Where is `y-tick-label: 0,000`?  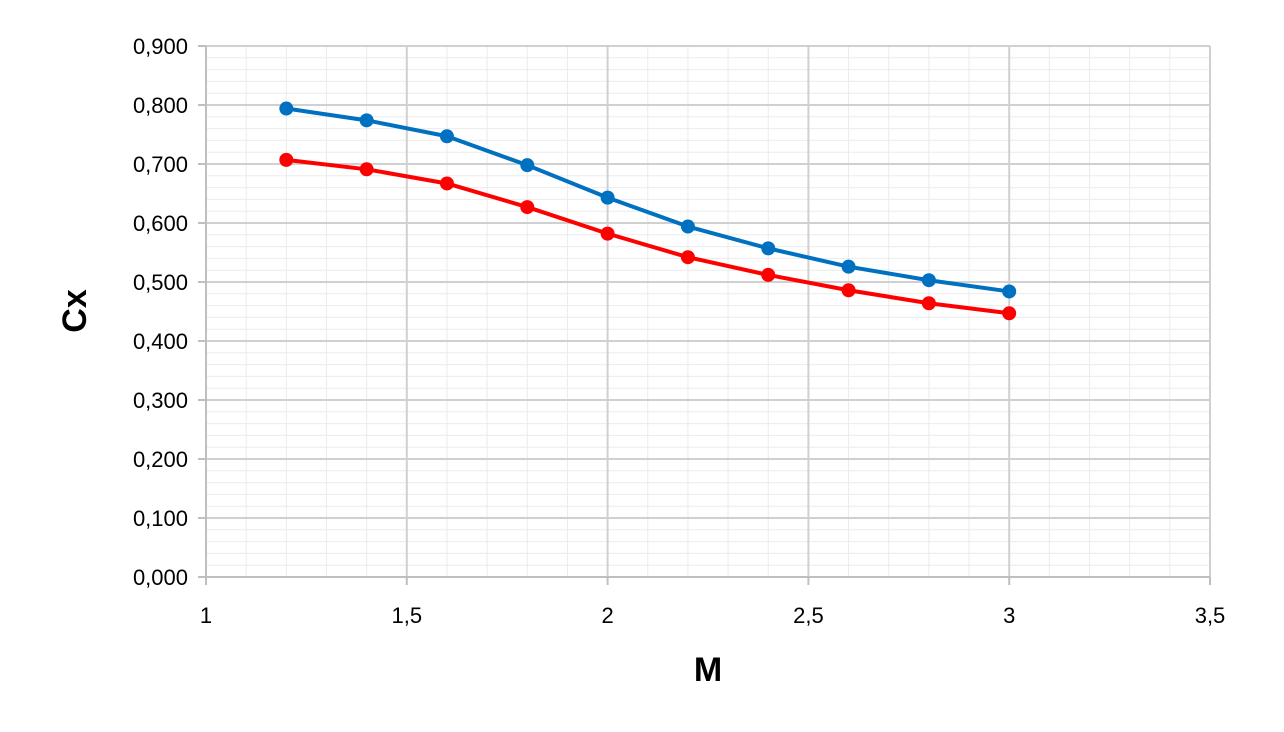 y-tick-label: 0,000 is located at coordinates (160, 577).